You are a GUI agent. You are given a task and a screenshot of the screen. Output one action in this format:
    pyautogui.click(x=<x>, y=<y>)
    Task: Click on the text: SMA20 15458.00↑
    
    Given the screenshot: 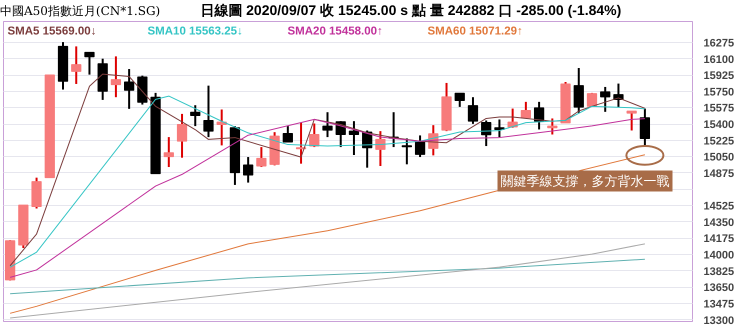 What is the action you would take?
    pyautogui.click(x=335, y=32)
    